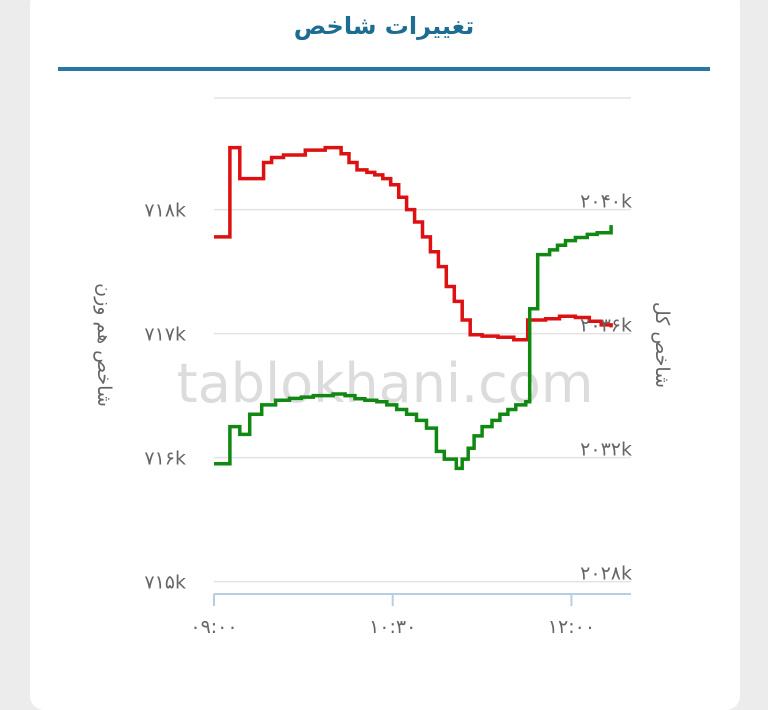  What do you see at coordinates (392, 627) in the screenshot?
I see `x-tick-label: ۱۰:۳۰` at bounding box center [392, 627].